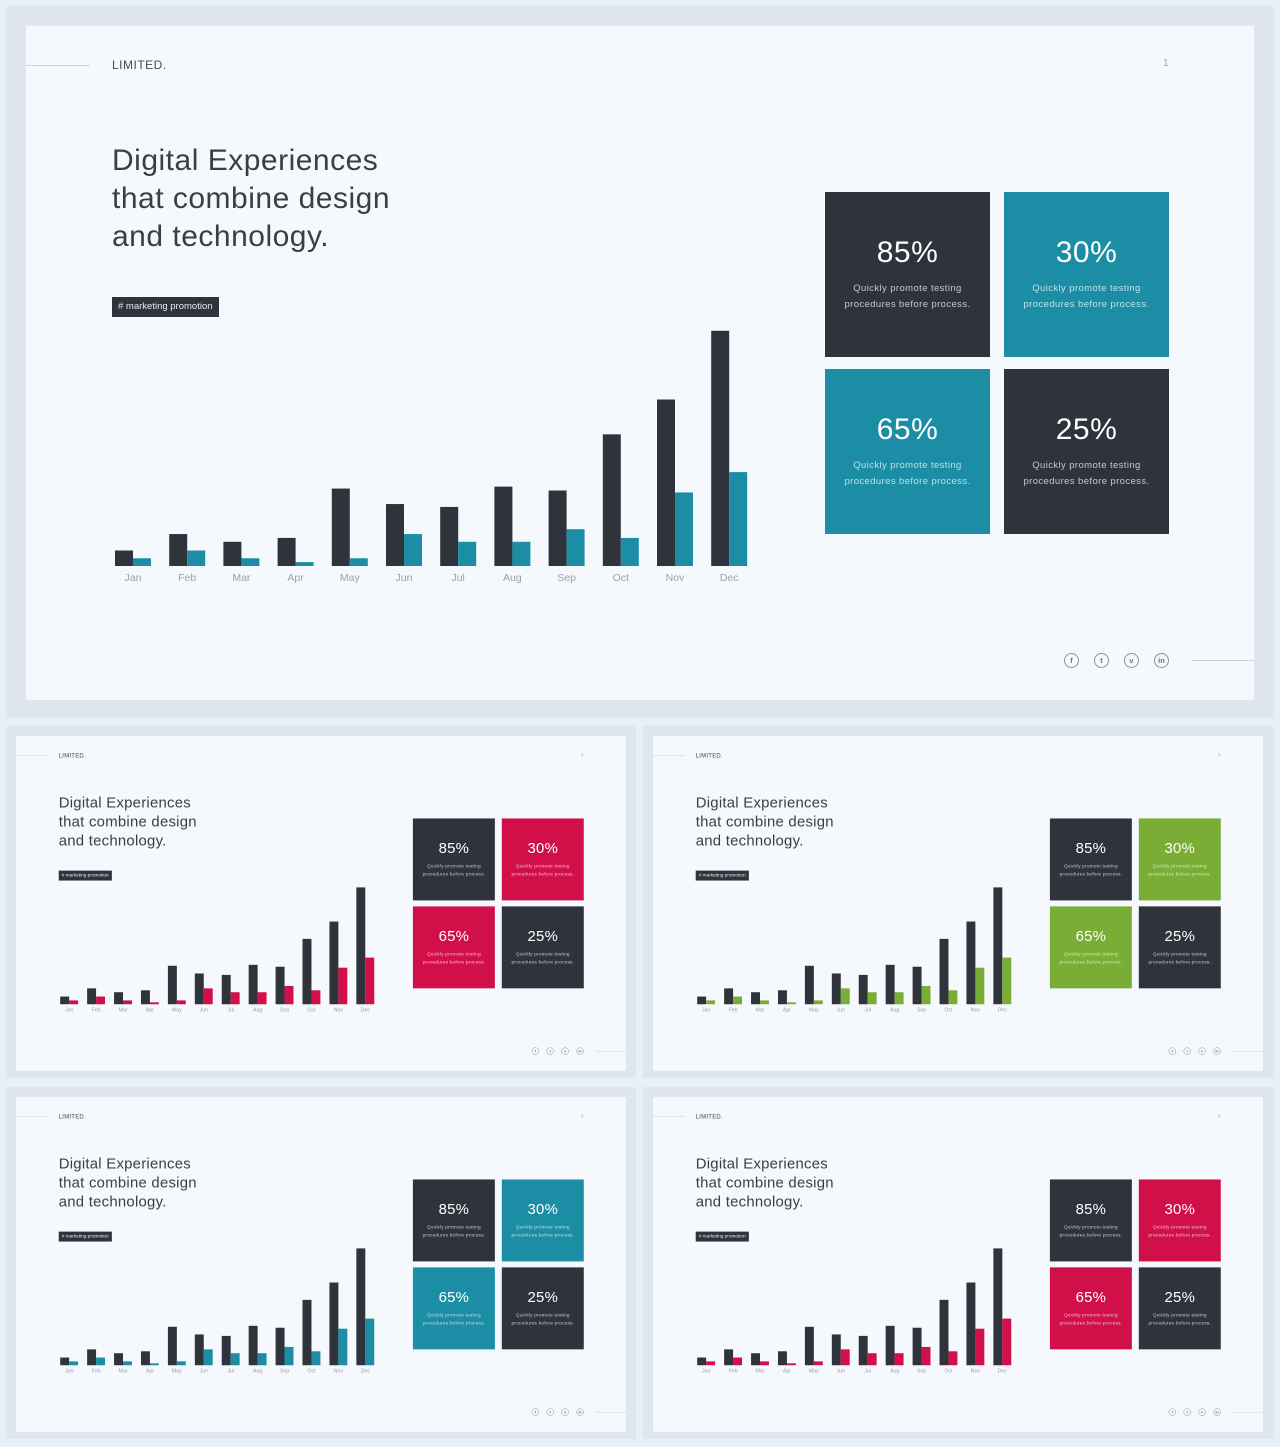 Image resolution: width=1280 pixels, height=1447 pixels. I want to click on bar-dark-dec, so click(998, 1307).